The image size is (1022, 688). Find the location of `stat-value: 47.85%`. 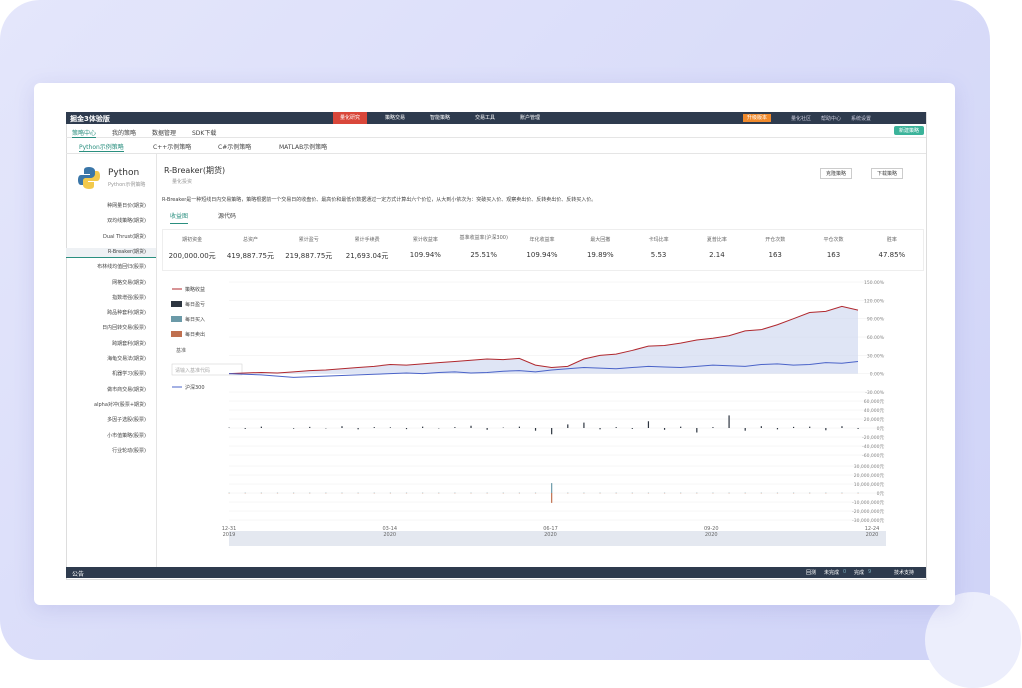

stat-value: 47.85% is located at coordinates (892, 255).